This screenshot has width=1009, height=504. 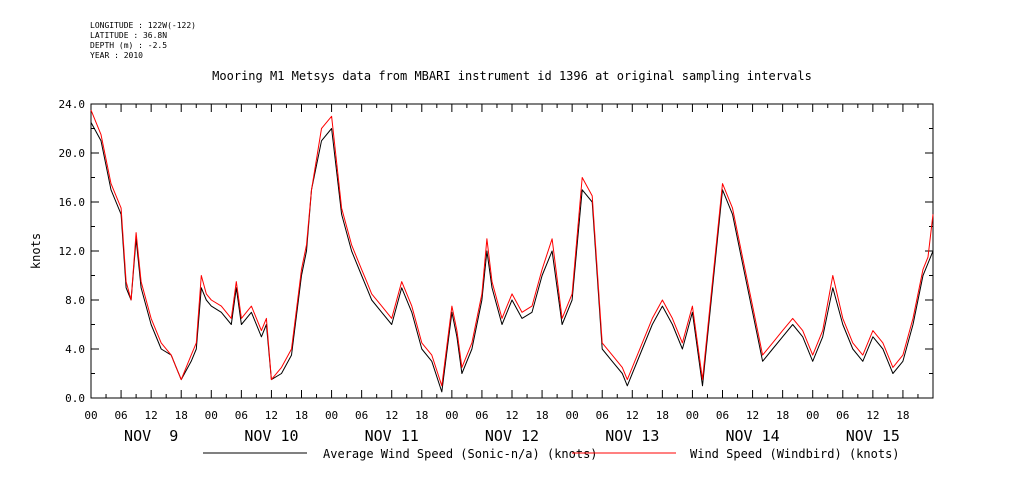 I want to click on y-axis-label: knots, so click(x=36, y=251).